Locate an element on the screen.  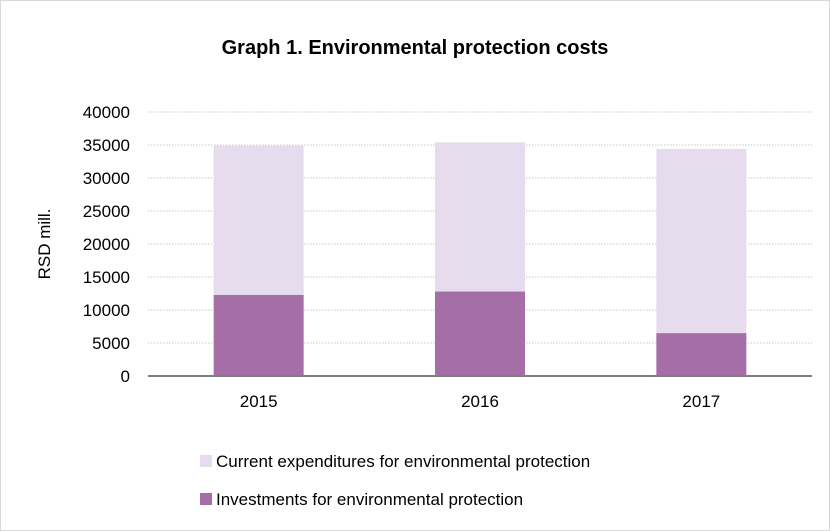
x-tick-label: 2017 is located at coordinates (701, 401).